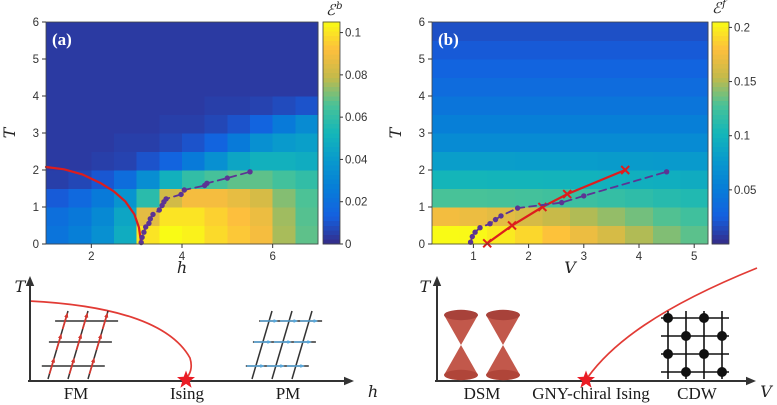 This screenshot has width=777, height=405. I want to click on panel-b-colorbar-label: ℰf, so click(720, 8).